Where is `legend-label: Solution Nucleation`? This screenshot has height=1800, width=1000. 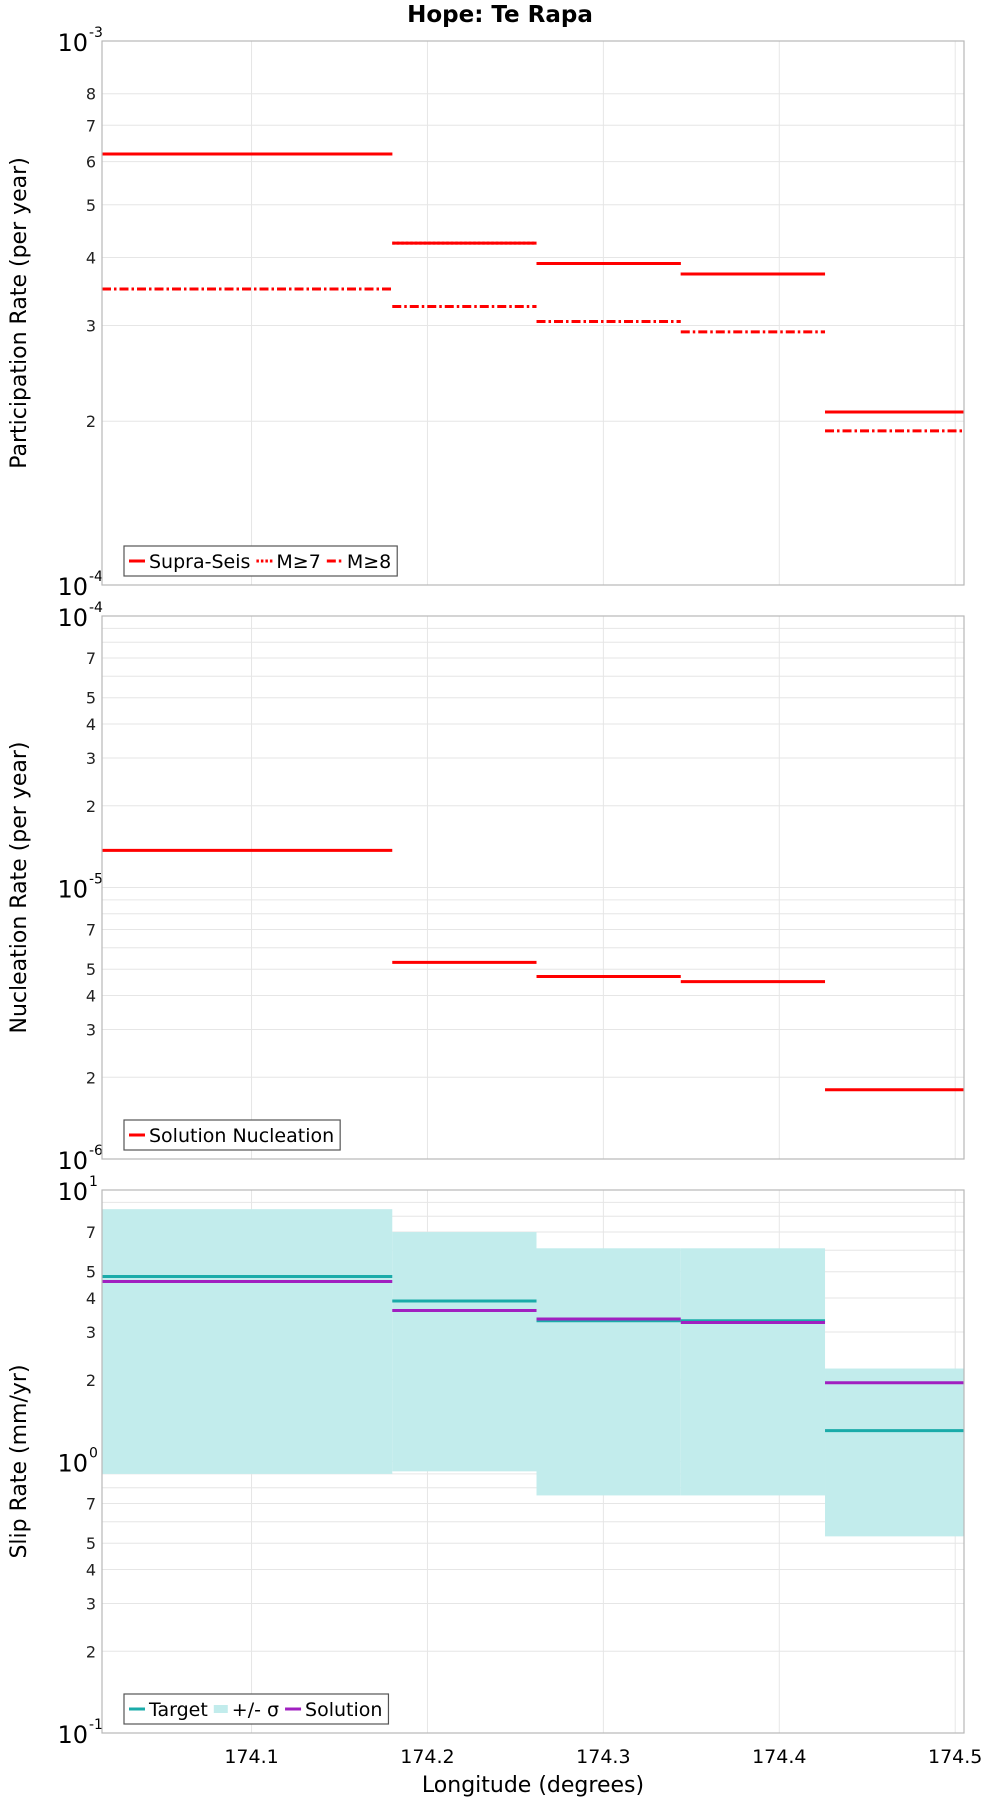
legend-label: Solution Nucleation is located at coordinates (241, 1136).